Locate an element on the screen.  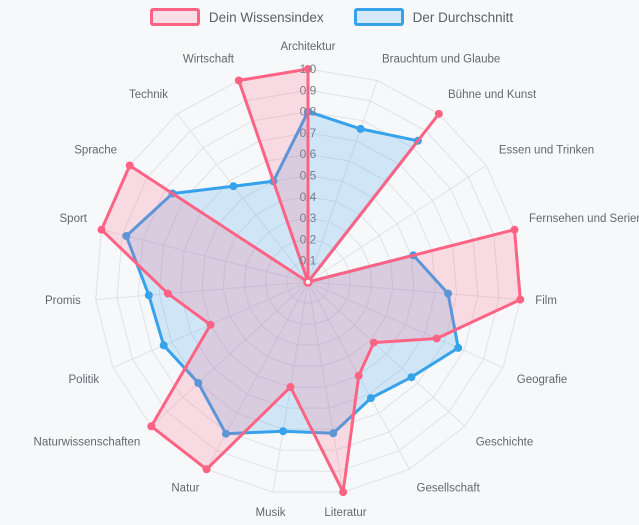
data-point-dein-wissensindex-sprache is located at coordinates (129, 165).